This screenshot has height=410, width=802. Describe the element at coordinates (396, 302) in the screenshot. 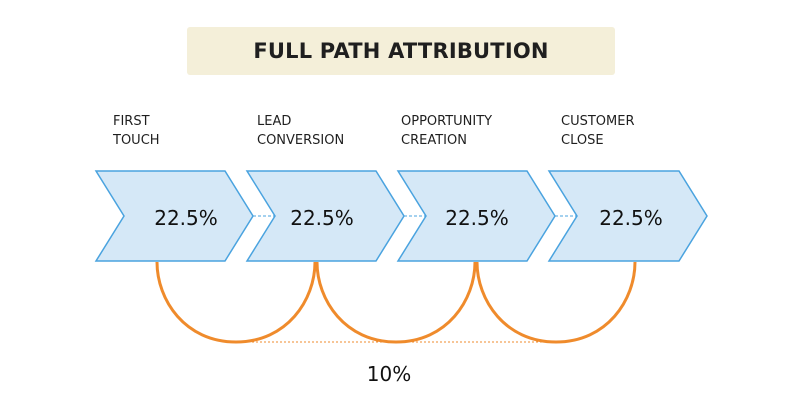

I see `arc-lead-to-opportunity` at that location.